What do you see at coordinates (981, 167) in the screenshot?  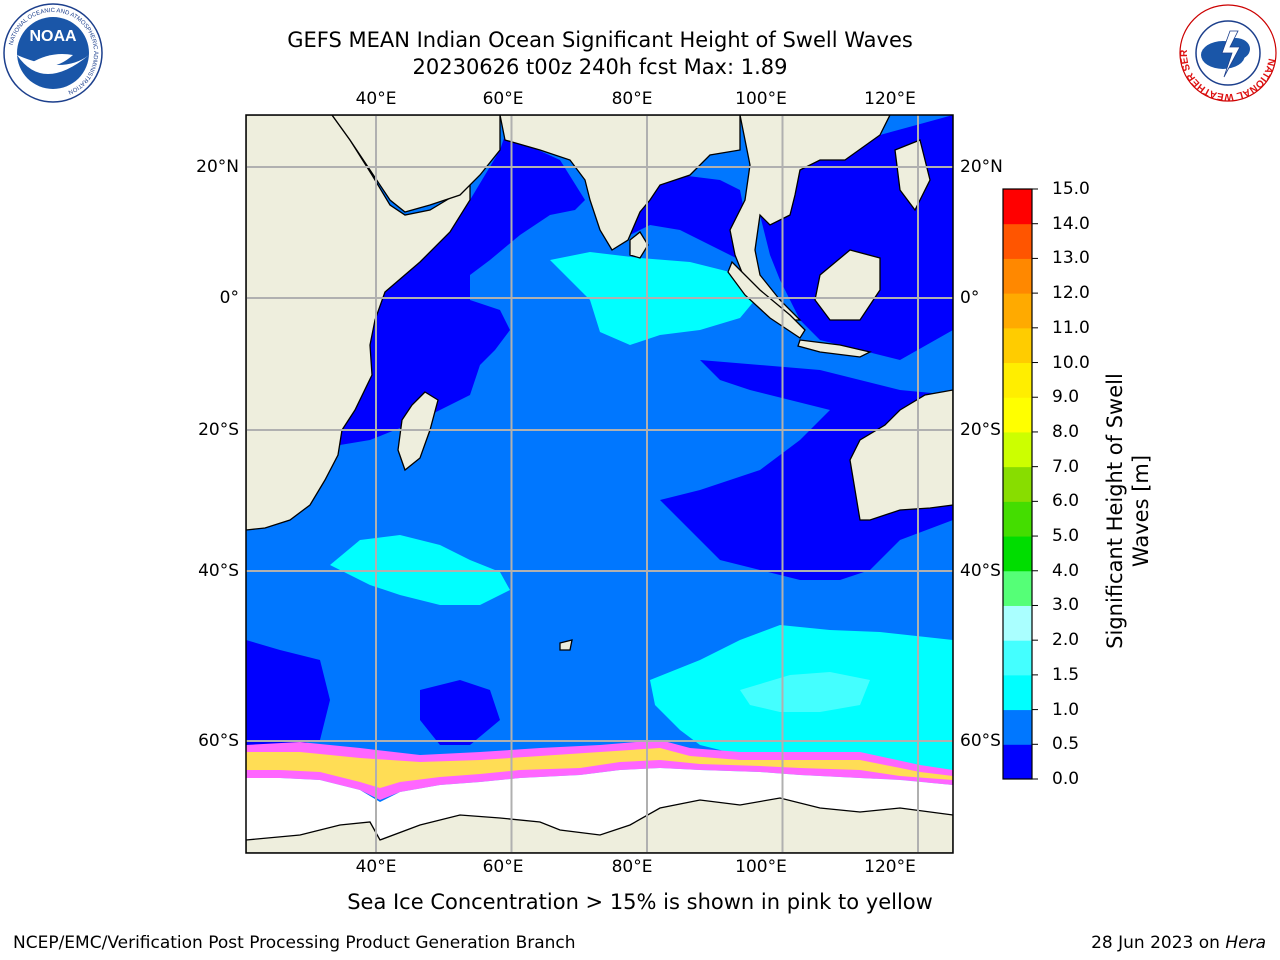 I see `y-tick-label-right: 20°N` at bounding box center [981, 167].